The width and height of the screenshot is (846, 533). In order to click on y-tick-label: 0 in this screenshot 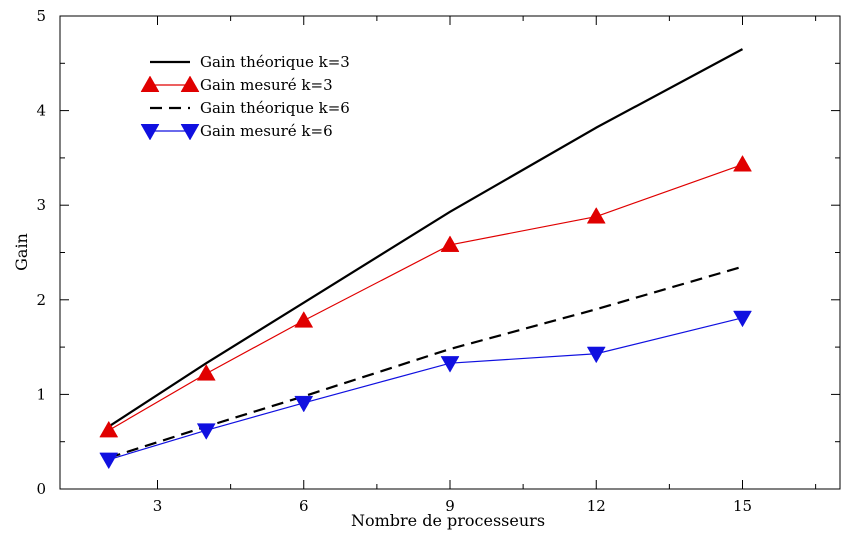, I will do `click(41, 489)`.